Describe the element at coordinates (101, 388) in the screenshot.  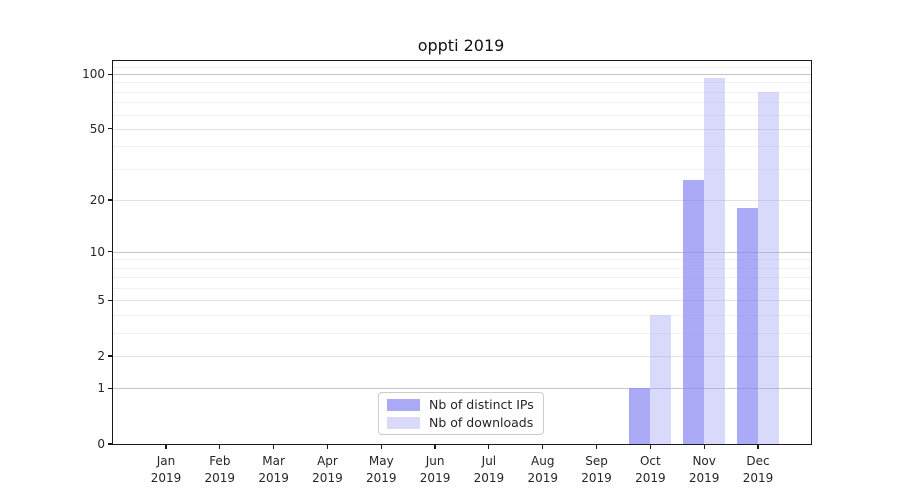
I see `y-tick-label: 1` at that location.